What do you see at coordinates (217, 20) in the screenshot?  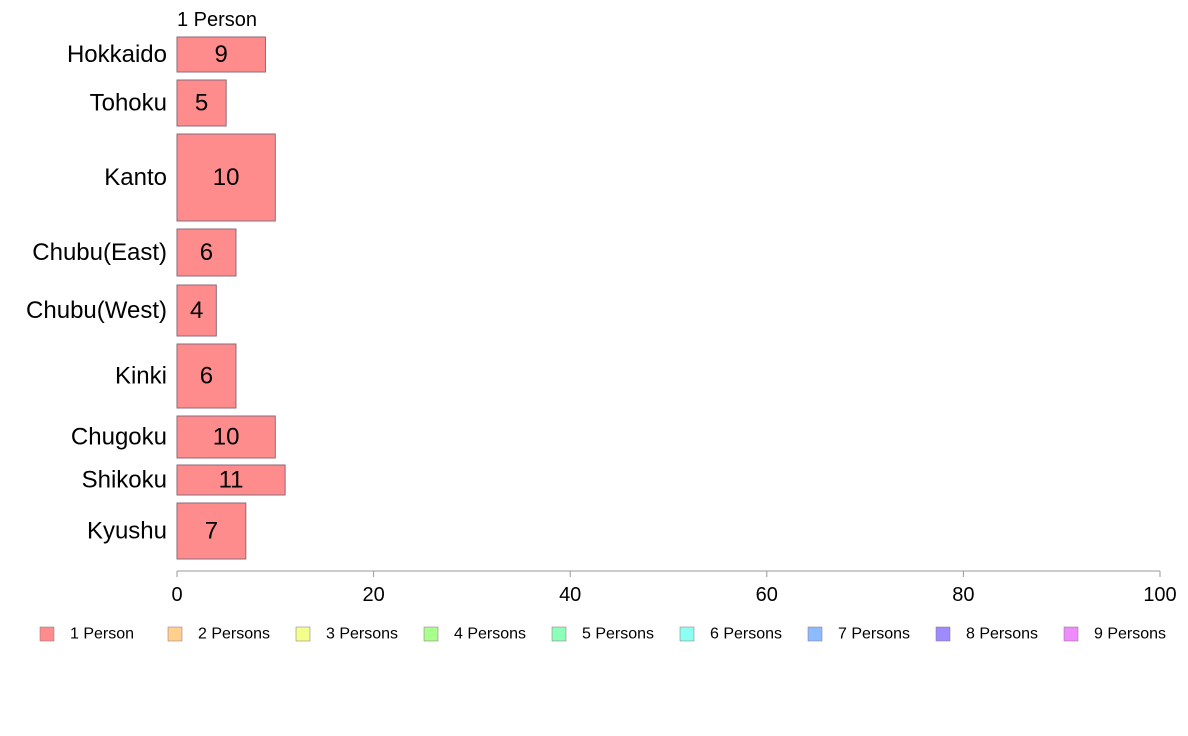 I see `column-header: 1 Person` at bounding box center [217, 20].